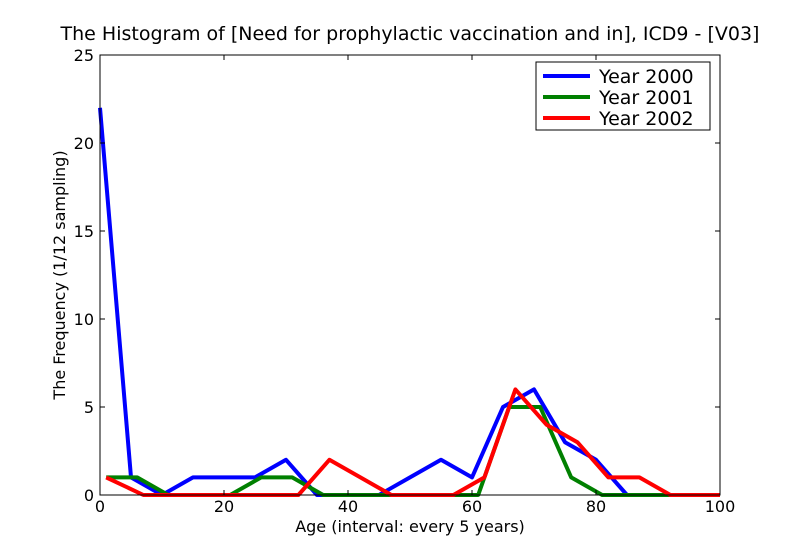 The height and width of the screenshot is (550, 800). Describe the element at coordinates (84, 231) in the screenshot. I see `y-tick-label: 15` at that location.